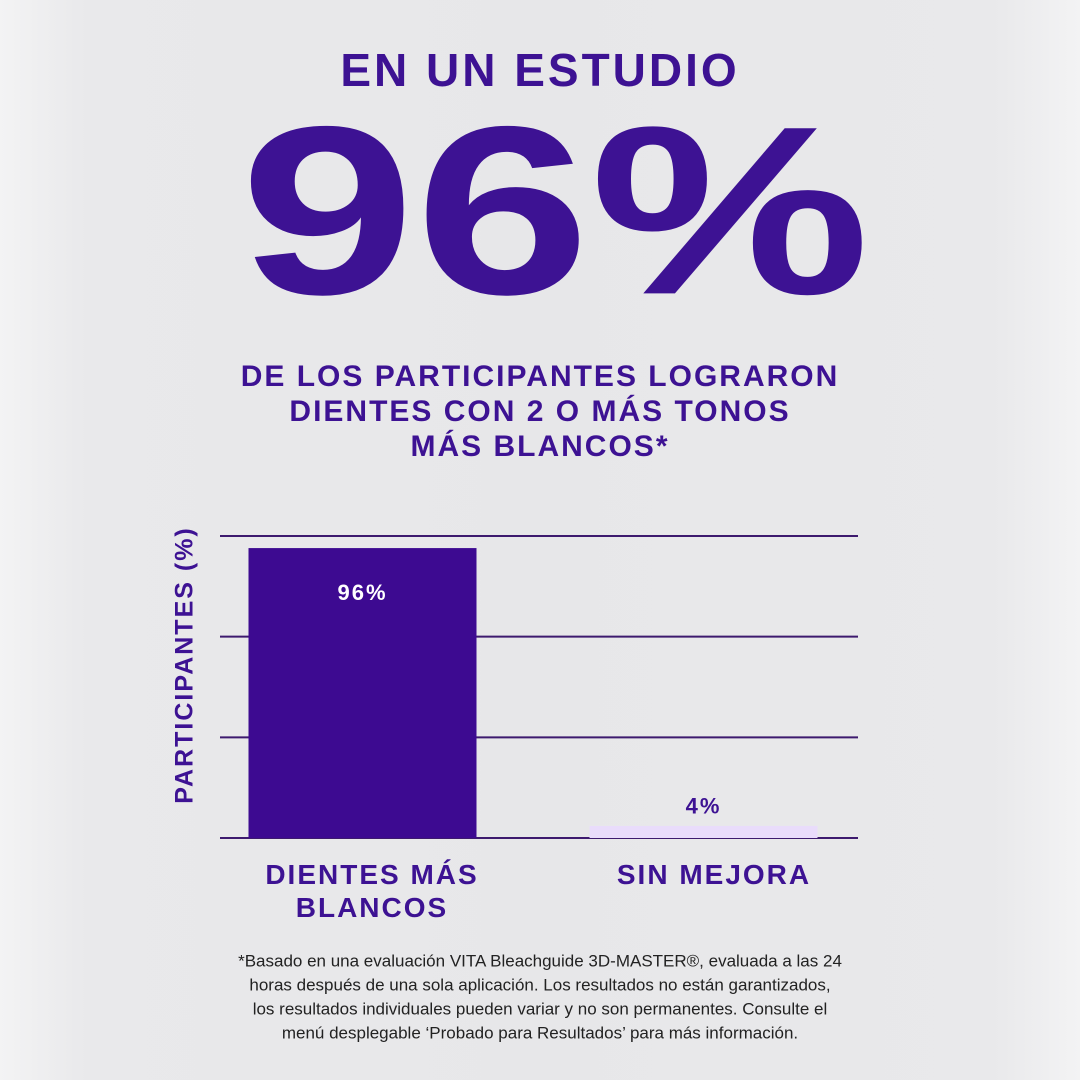 The width and height of the screenshot is (1080, 1080). I want to click on subtitle-line: DE LOS PARTICIPANTES LOGRARON, so click(540, 376).